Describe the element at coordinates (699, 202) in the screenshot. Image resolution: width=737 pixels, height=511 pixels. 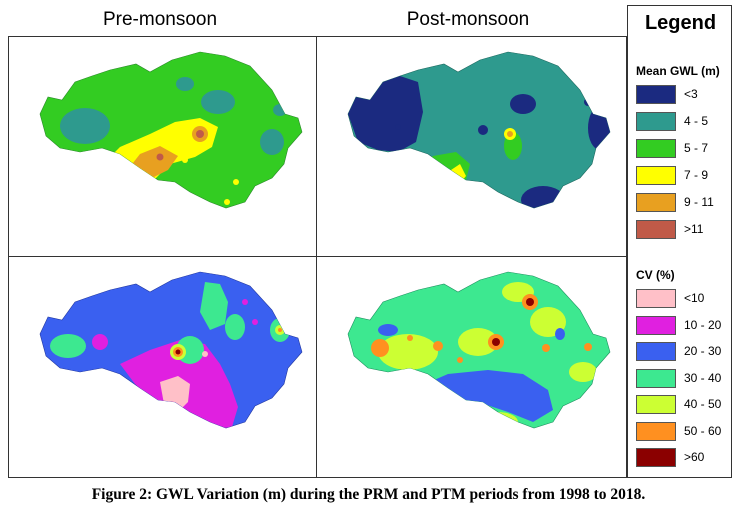
I see `legend-gwl-label: 9 - 11` at that location.